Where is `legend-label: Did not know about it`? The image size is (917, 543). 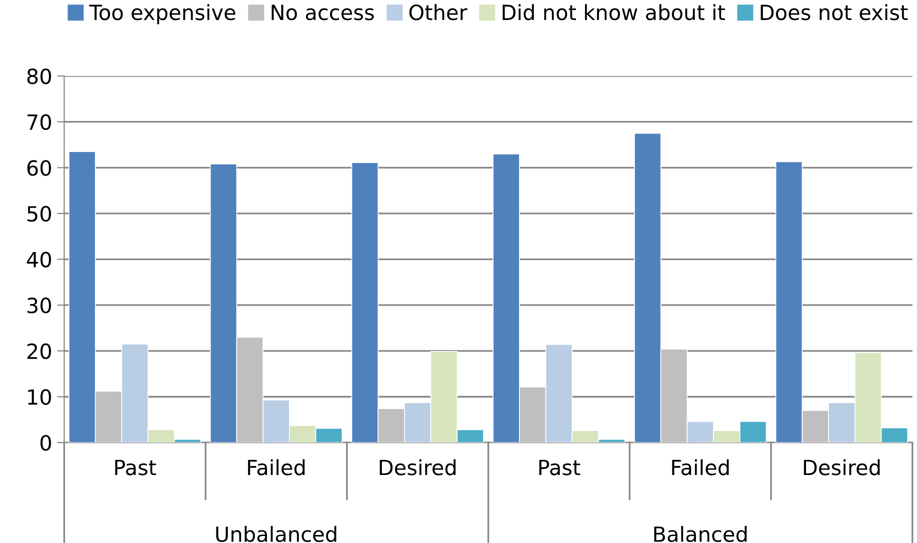 legend-label: Did not know about it is located at coordinates (613, 12).